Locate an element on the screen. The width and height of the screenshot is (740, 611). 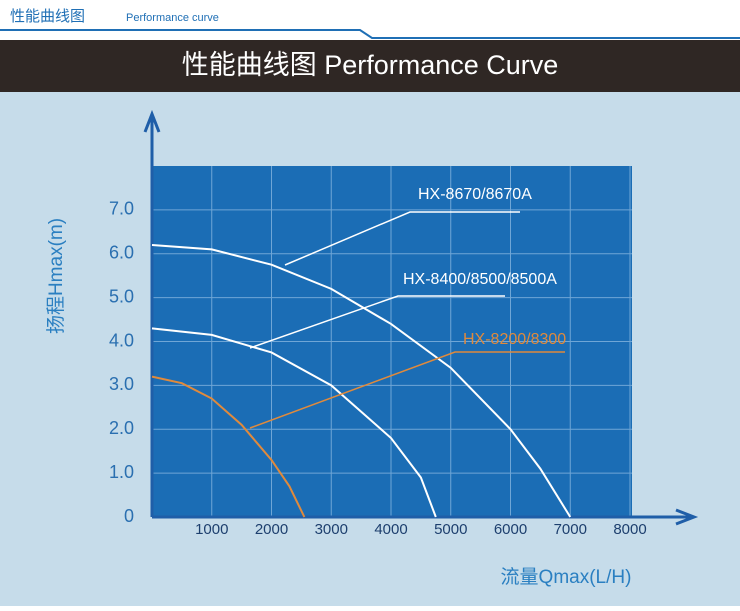
tab-rule is located at coordinates (370, 34).